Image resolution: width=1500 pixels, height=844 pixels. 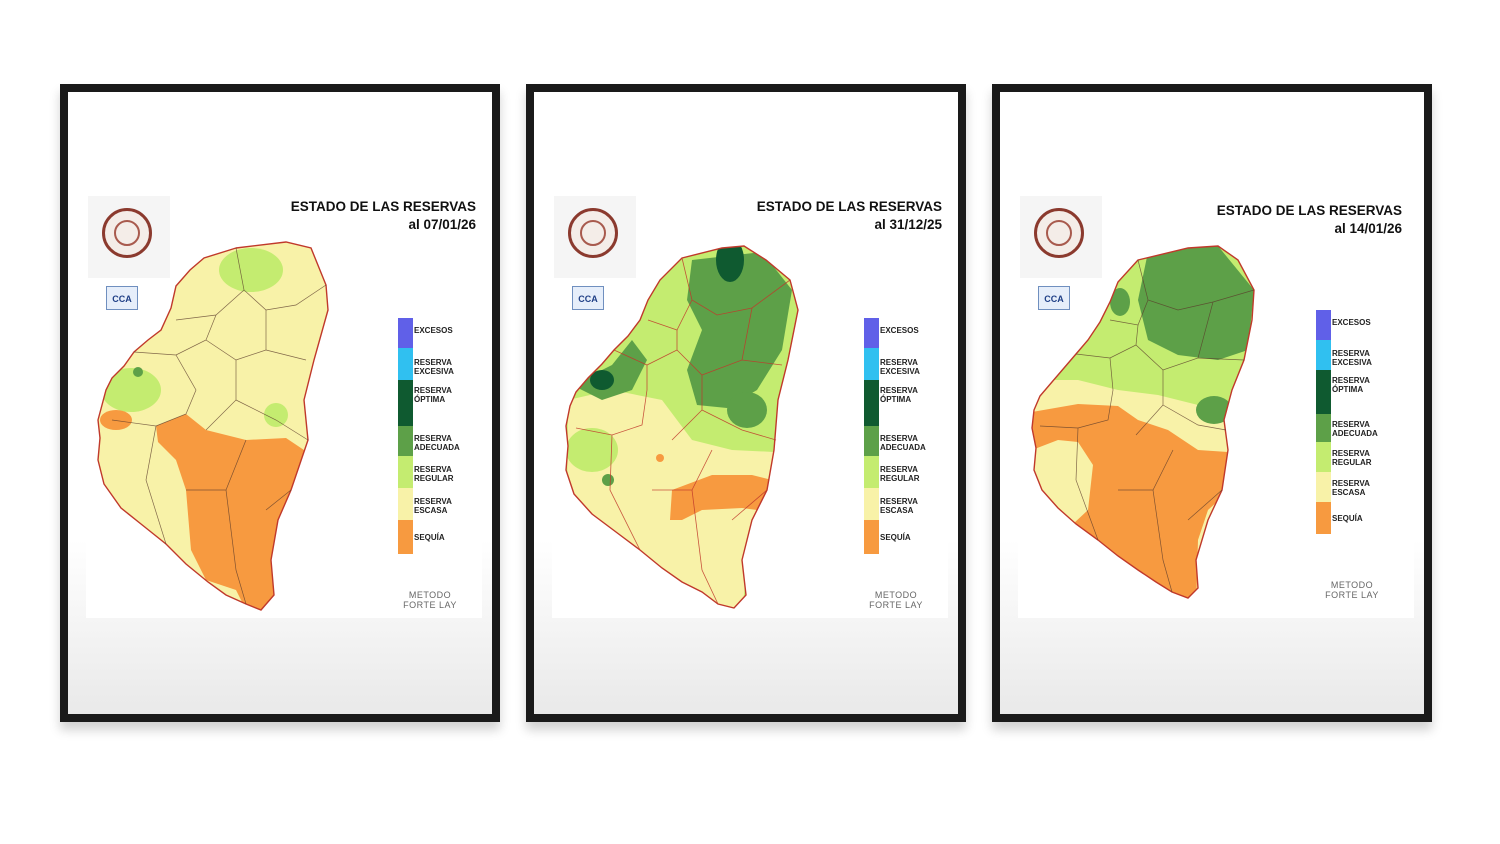 I want to click on map-title: ESTADO DE LAS RESERVAS al 07/01/26, so click(x=383, y=216).